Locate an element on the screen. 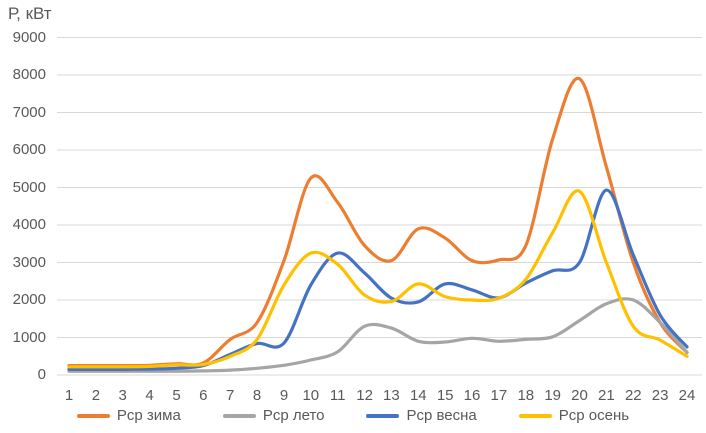  x-tick-label: 10 is located at coordinates (311, 395).